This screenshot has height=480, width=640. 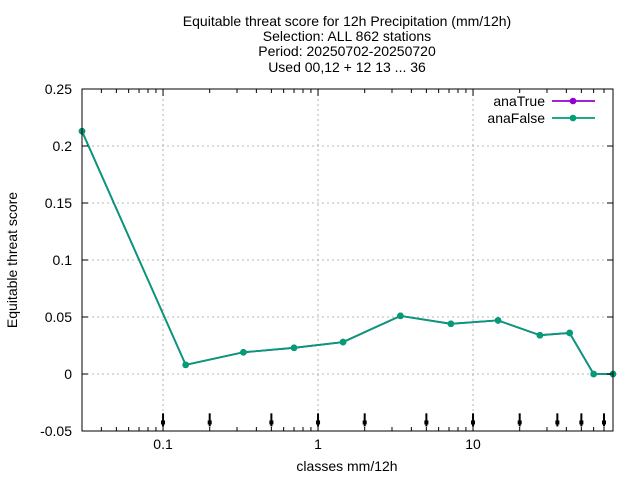 I want to click on x-tick-label: 1, so click(x=318, y=444).